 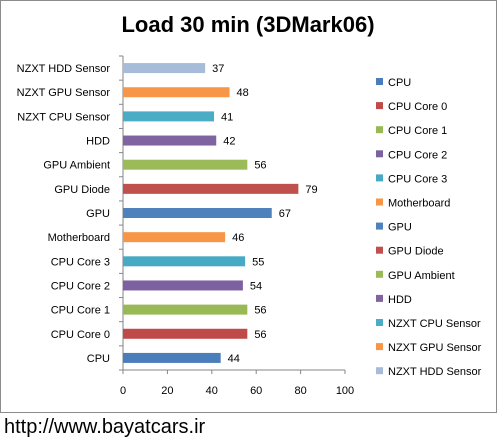 What do you see at coordinates (80, 286) in the screenshot?
I see `category-label: CPU Core 2` at bounding box center [80, 286].